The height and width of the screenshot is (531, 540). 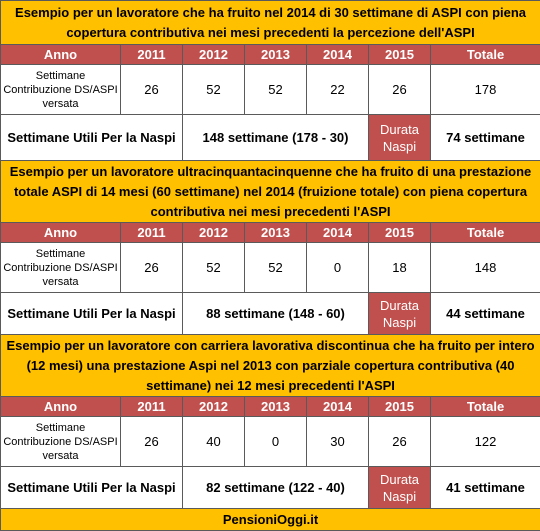 I want to click on durata-value: 44 settimane, so click(x=485, y=314).